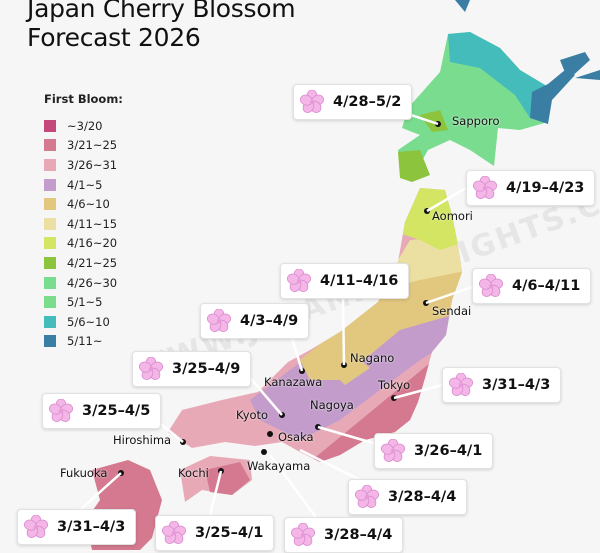  I want to click on legend-item: ~3/20, so click(83, 126).